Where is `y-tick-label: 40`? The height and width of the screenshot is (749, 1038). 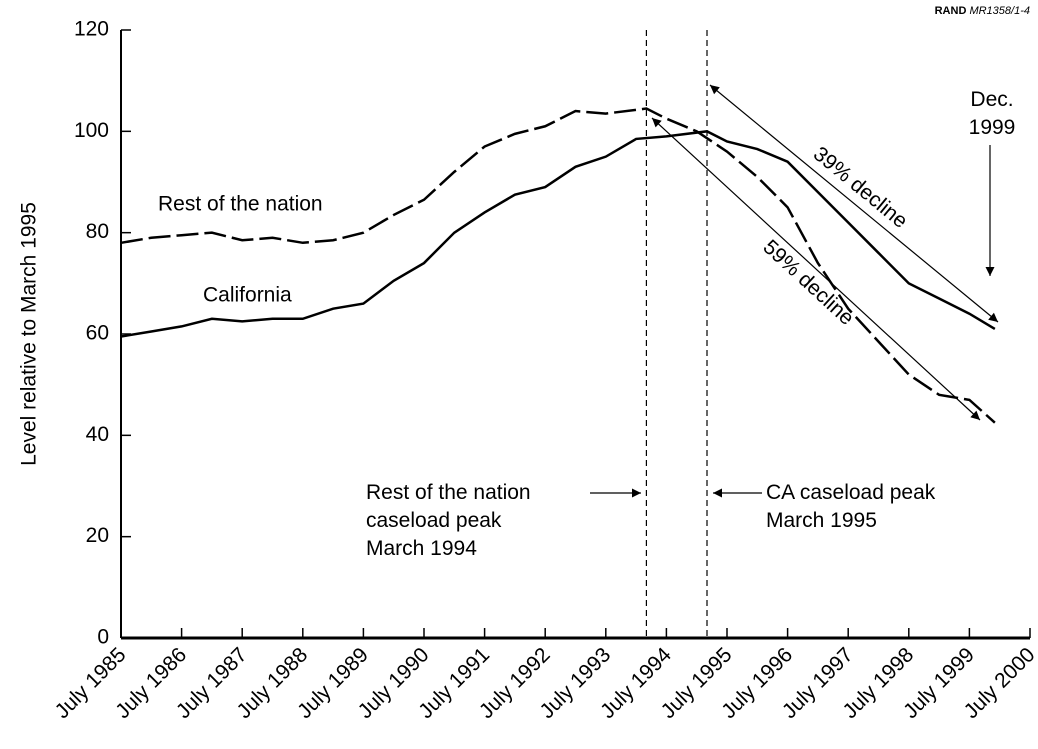 y-tick-label: 40 is located at coordinates (97, 434).